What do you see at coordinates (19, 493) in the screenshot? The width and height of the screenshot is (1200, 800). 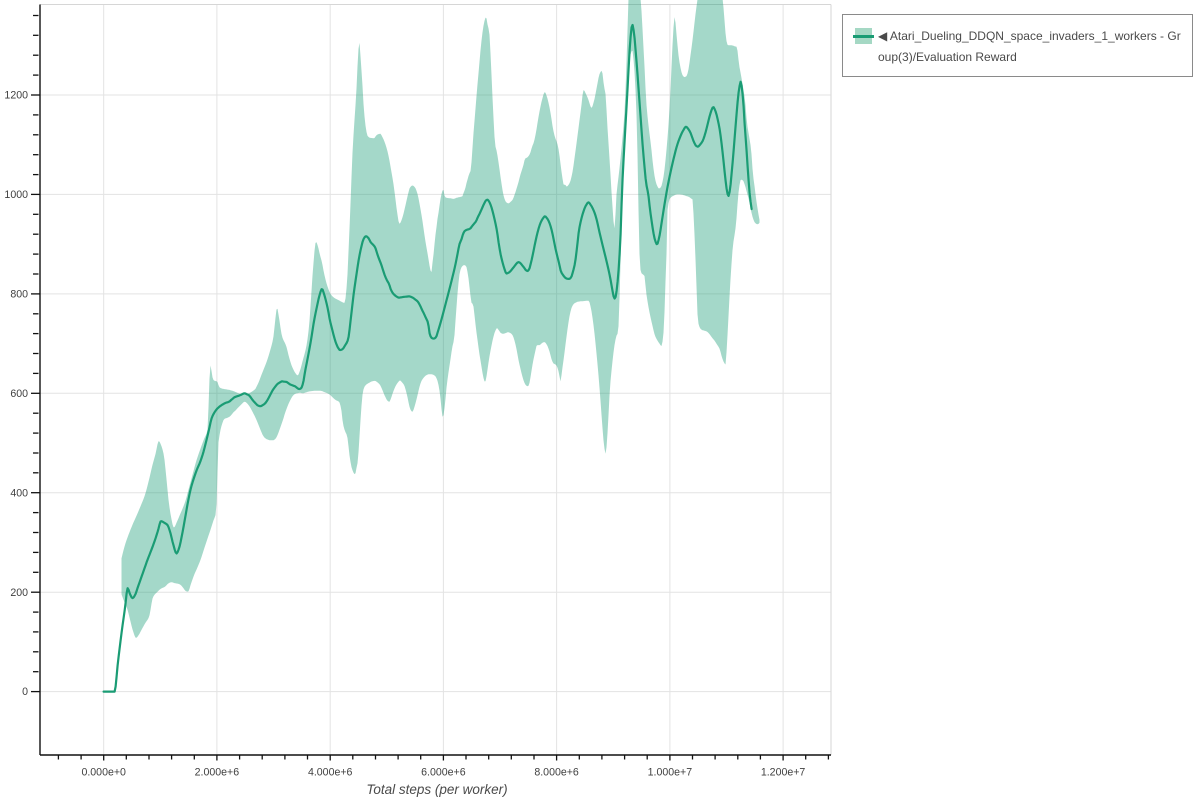 I see `svg-text: 400` at bounding box center [19, 493].